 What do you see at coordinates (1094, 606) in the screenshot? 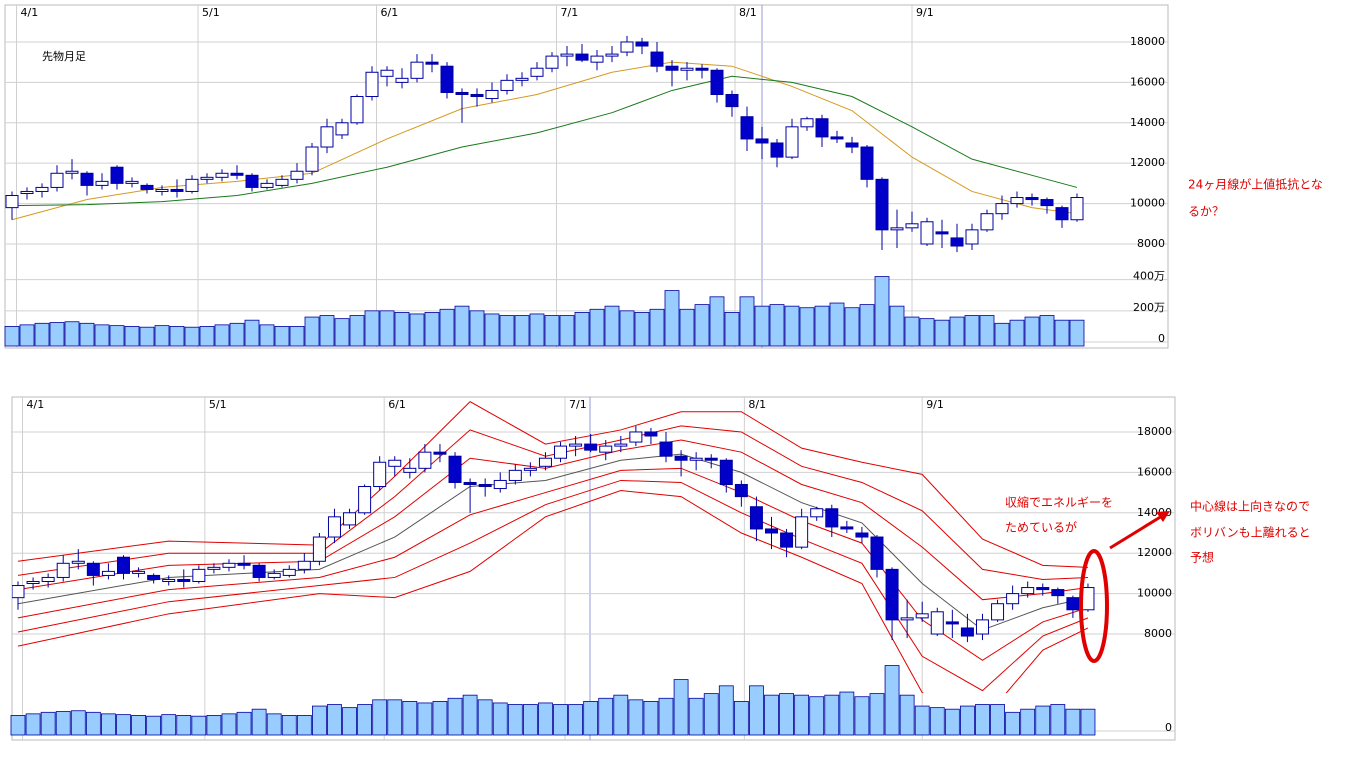
I see `highlight-ellipse` at bounding box center [1094, 606].